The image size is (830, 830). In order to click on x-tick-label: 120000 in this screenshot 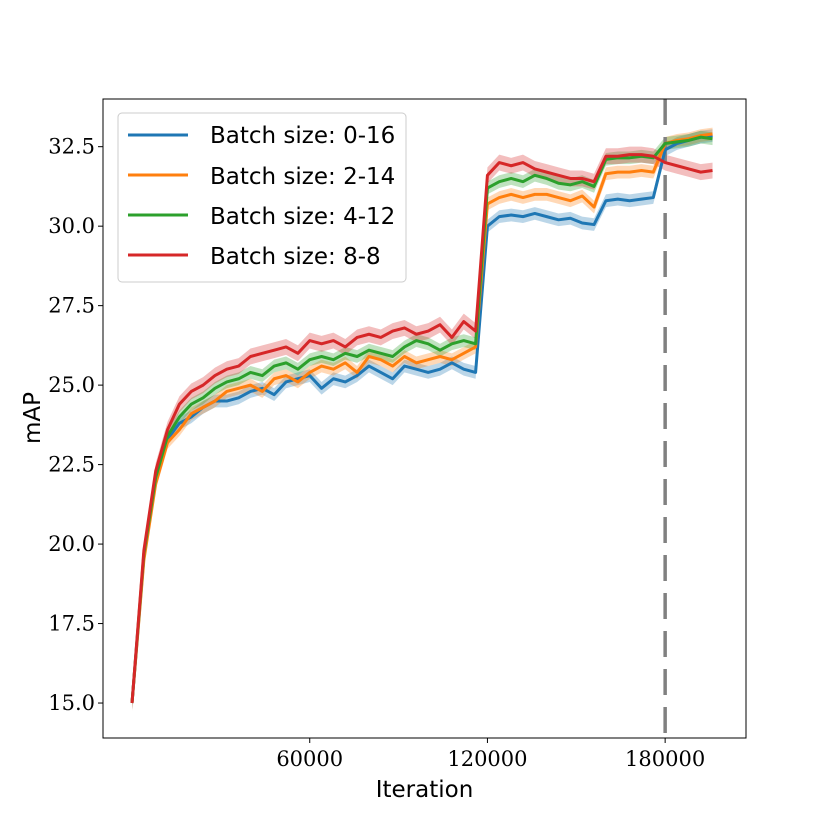, I will do `click(487, 759)`.